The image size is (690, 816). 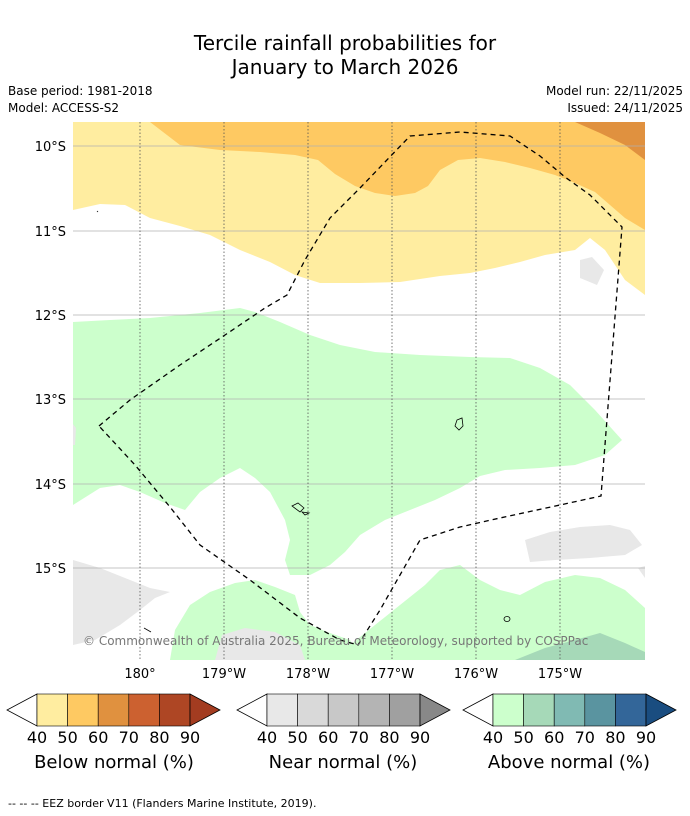 I want to click on colorbar-near-tick-label: 60, so click(x=328, y=737).